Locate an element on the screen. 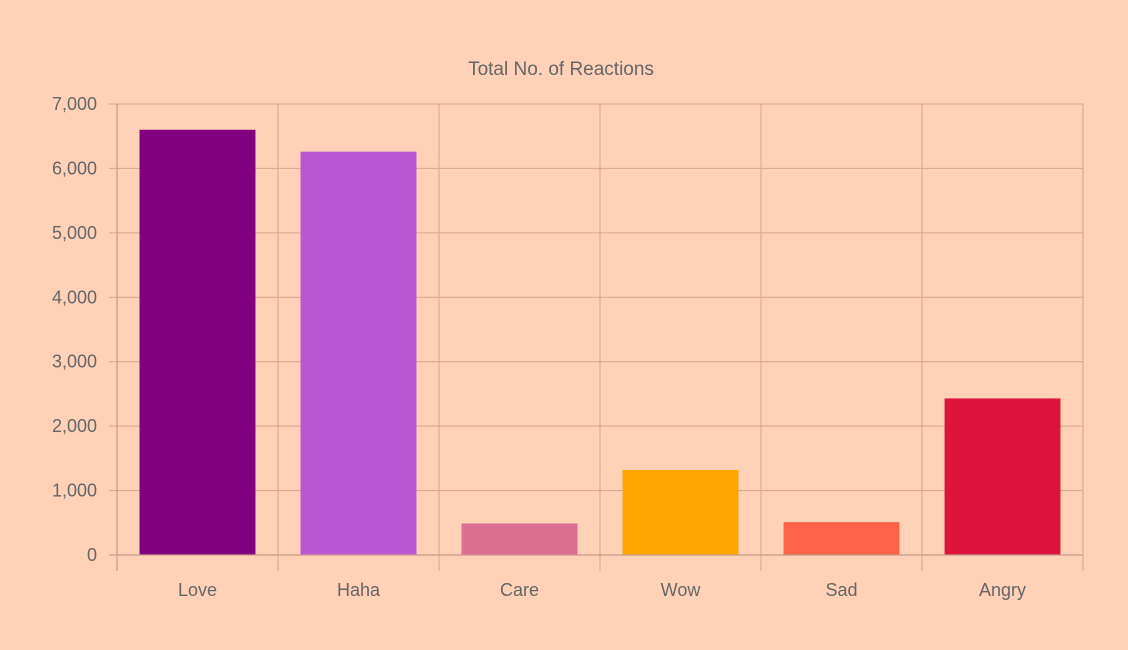  y-tick-label: 1,000 is located at coordinates (74, 491).